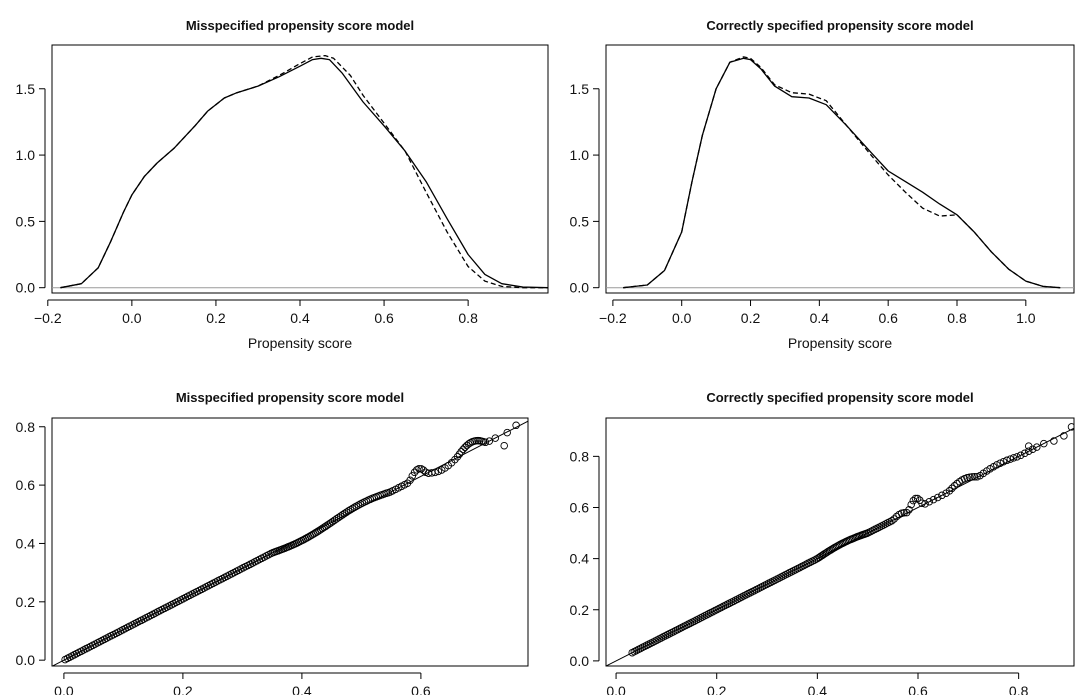  I want to click on density-line-solid, so click(842, 173).